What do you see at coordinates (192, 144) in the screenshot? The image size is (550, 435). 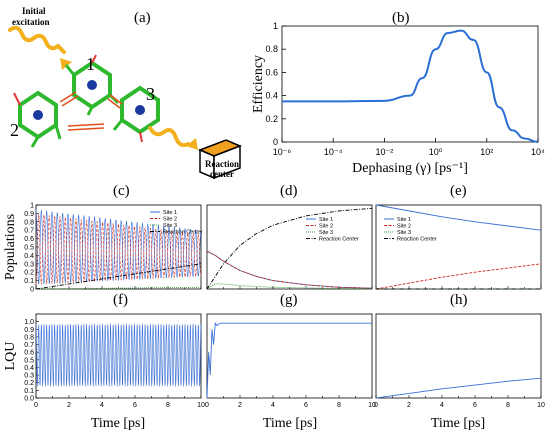 I see `transfer-arrowhead-icon` at bounding box center [192, 144].